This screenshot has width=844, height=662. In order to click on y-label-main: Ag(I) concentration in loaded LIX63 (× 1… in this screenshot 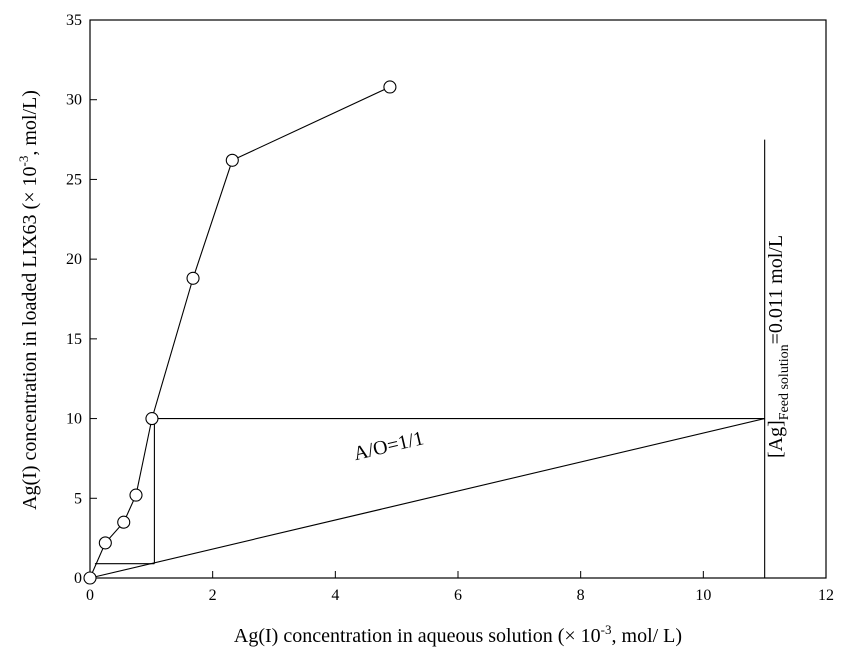, I will do `click(30, 338)`.